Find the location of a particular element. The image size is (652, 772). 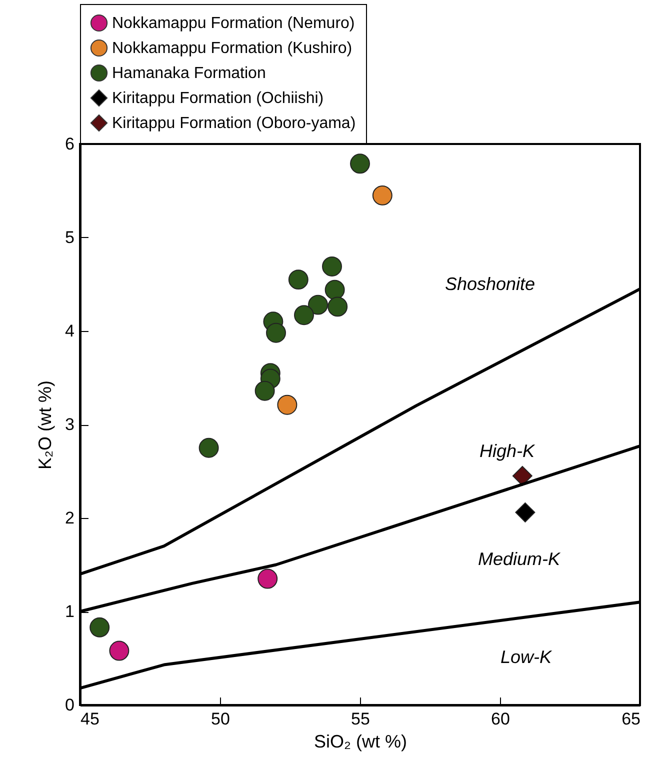

x-tick-label: 50 is located at coordinates (220, 719).